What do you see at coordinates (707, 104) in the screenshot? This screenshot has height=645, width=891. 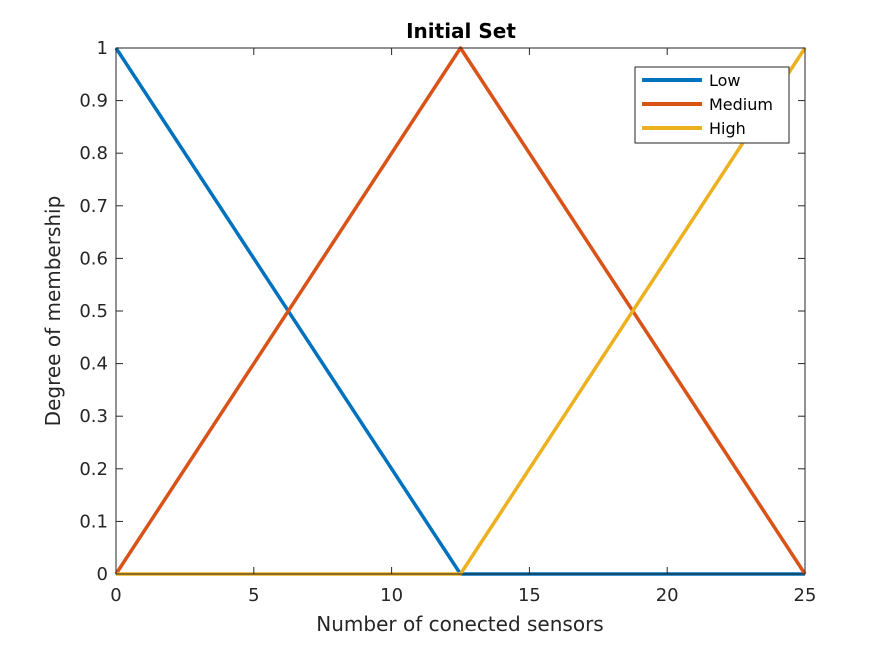 I see `legend-items: Low Medium High` at bounding box center [707, 104].